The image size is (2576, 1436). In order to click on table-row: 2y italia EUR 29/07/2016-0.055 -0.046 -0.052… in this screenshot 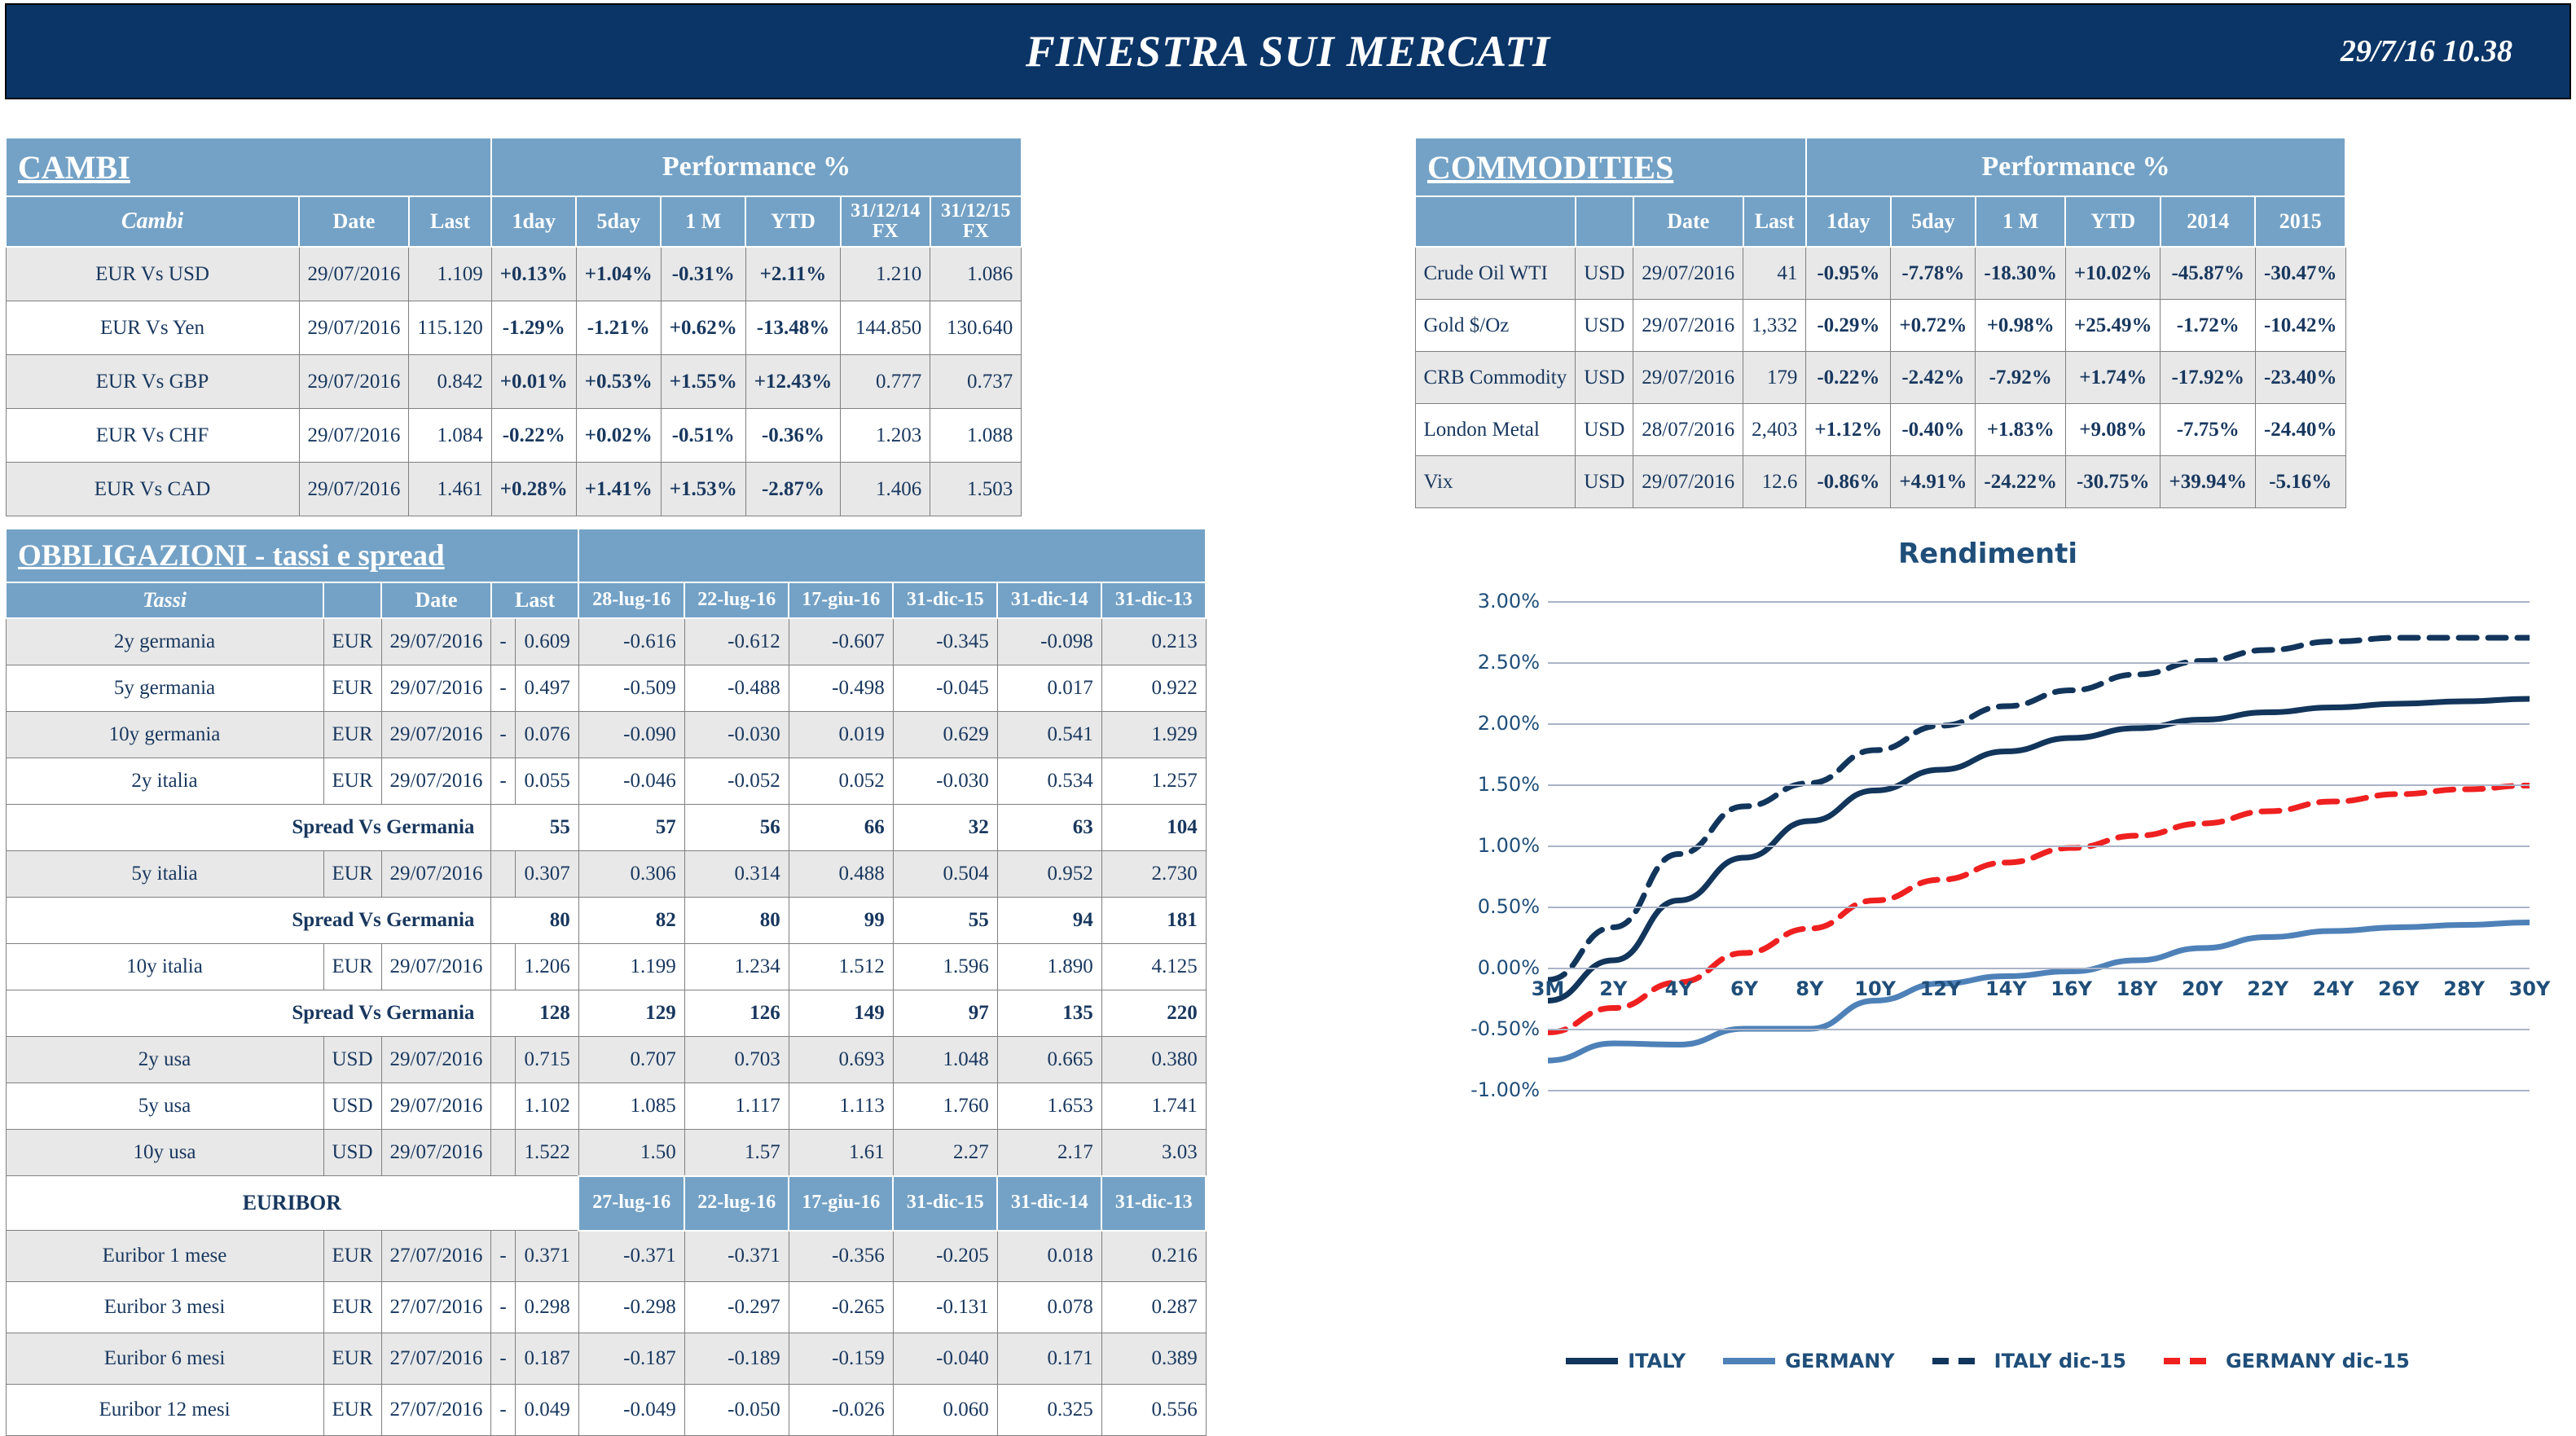, I will do `click(606, 781)`.